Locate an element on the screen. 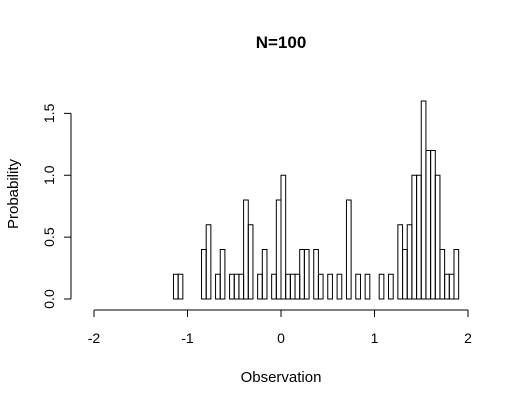  y-tick-label: 0.5 is located at coordinates (49, 237).